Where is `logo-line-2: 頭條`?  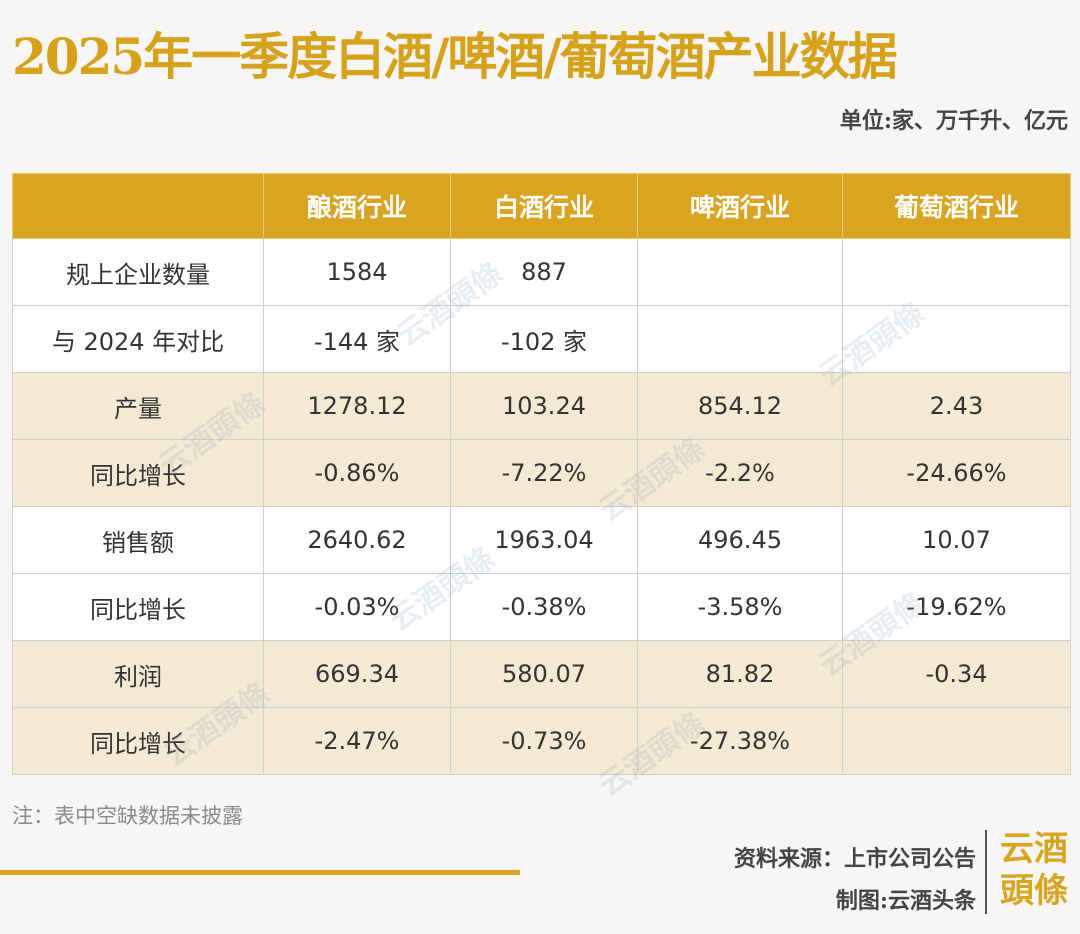
logo-line-2: 頭條 is located at coordinates (1034, 891).